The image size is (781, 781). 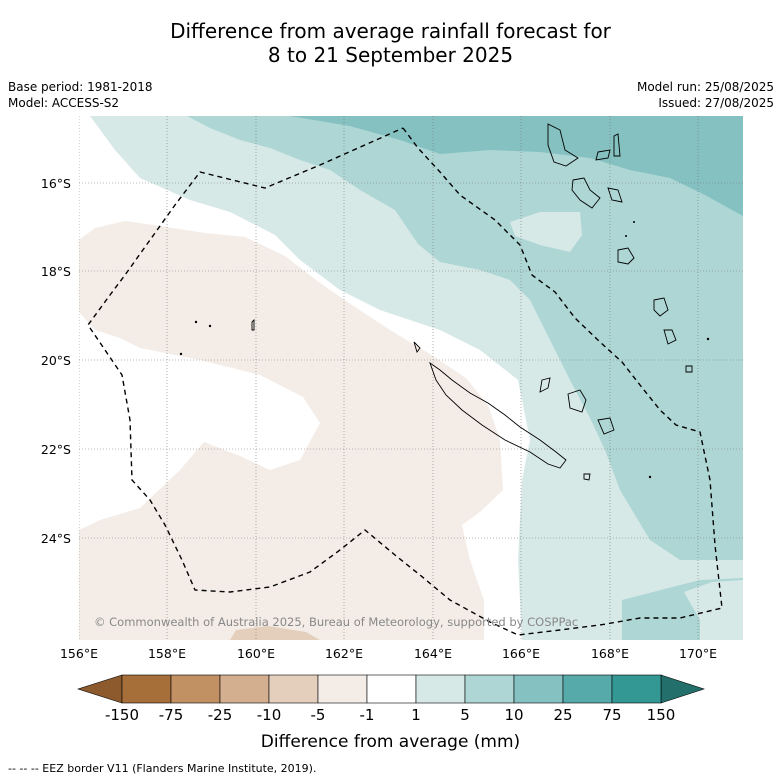 I want to click on colorbar-extend-high, so click(x=682, y=689).